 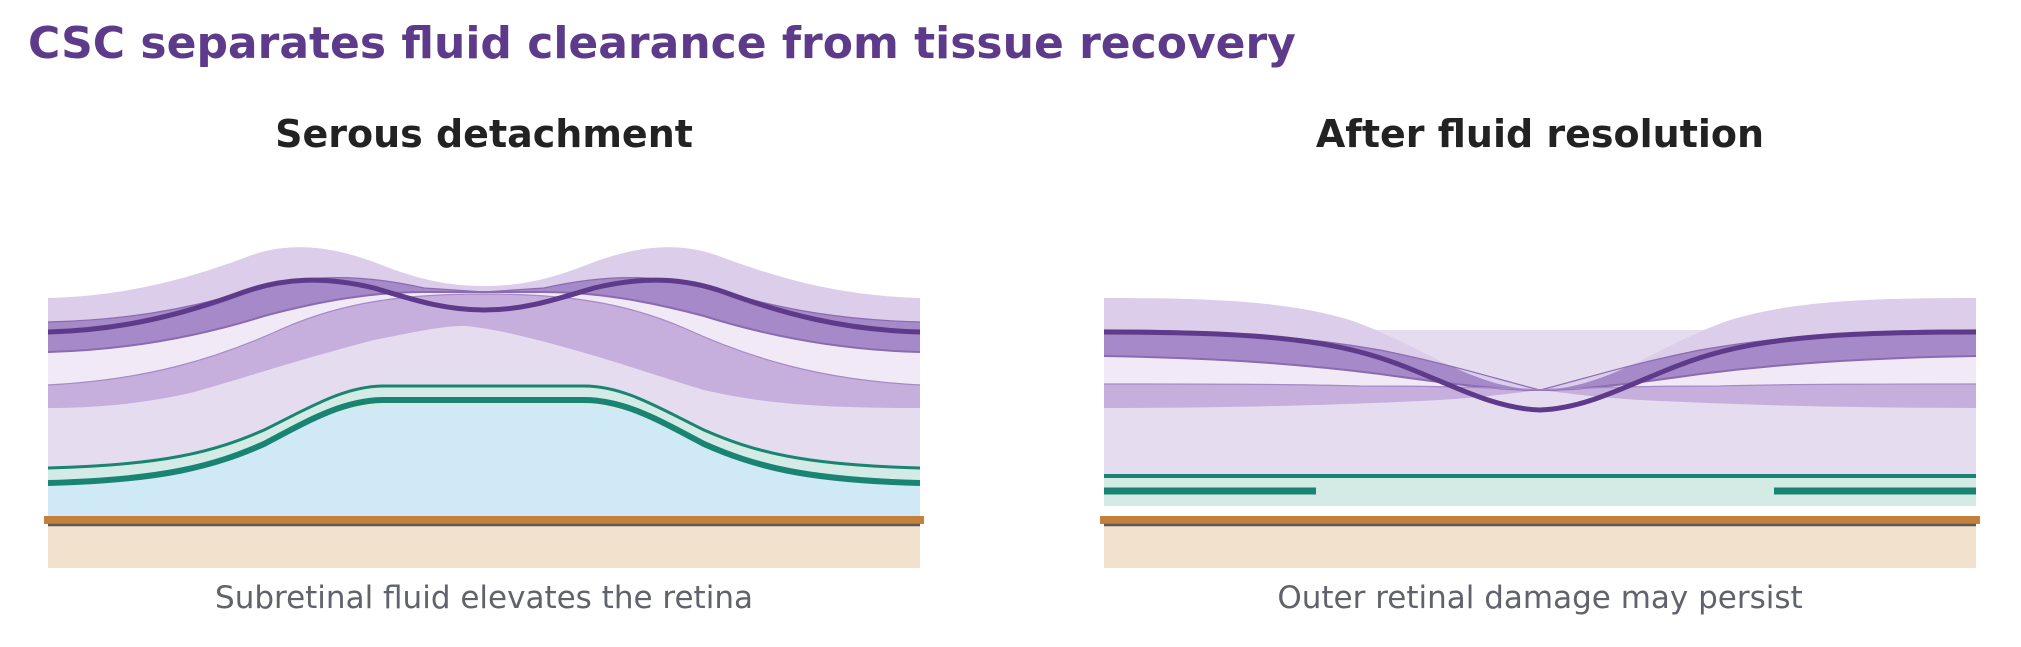 I want to click on panel-caption-after-fluid-resolution: Outer retinal damage may persist, so click(x=1540, y=598).